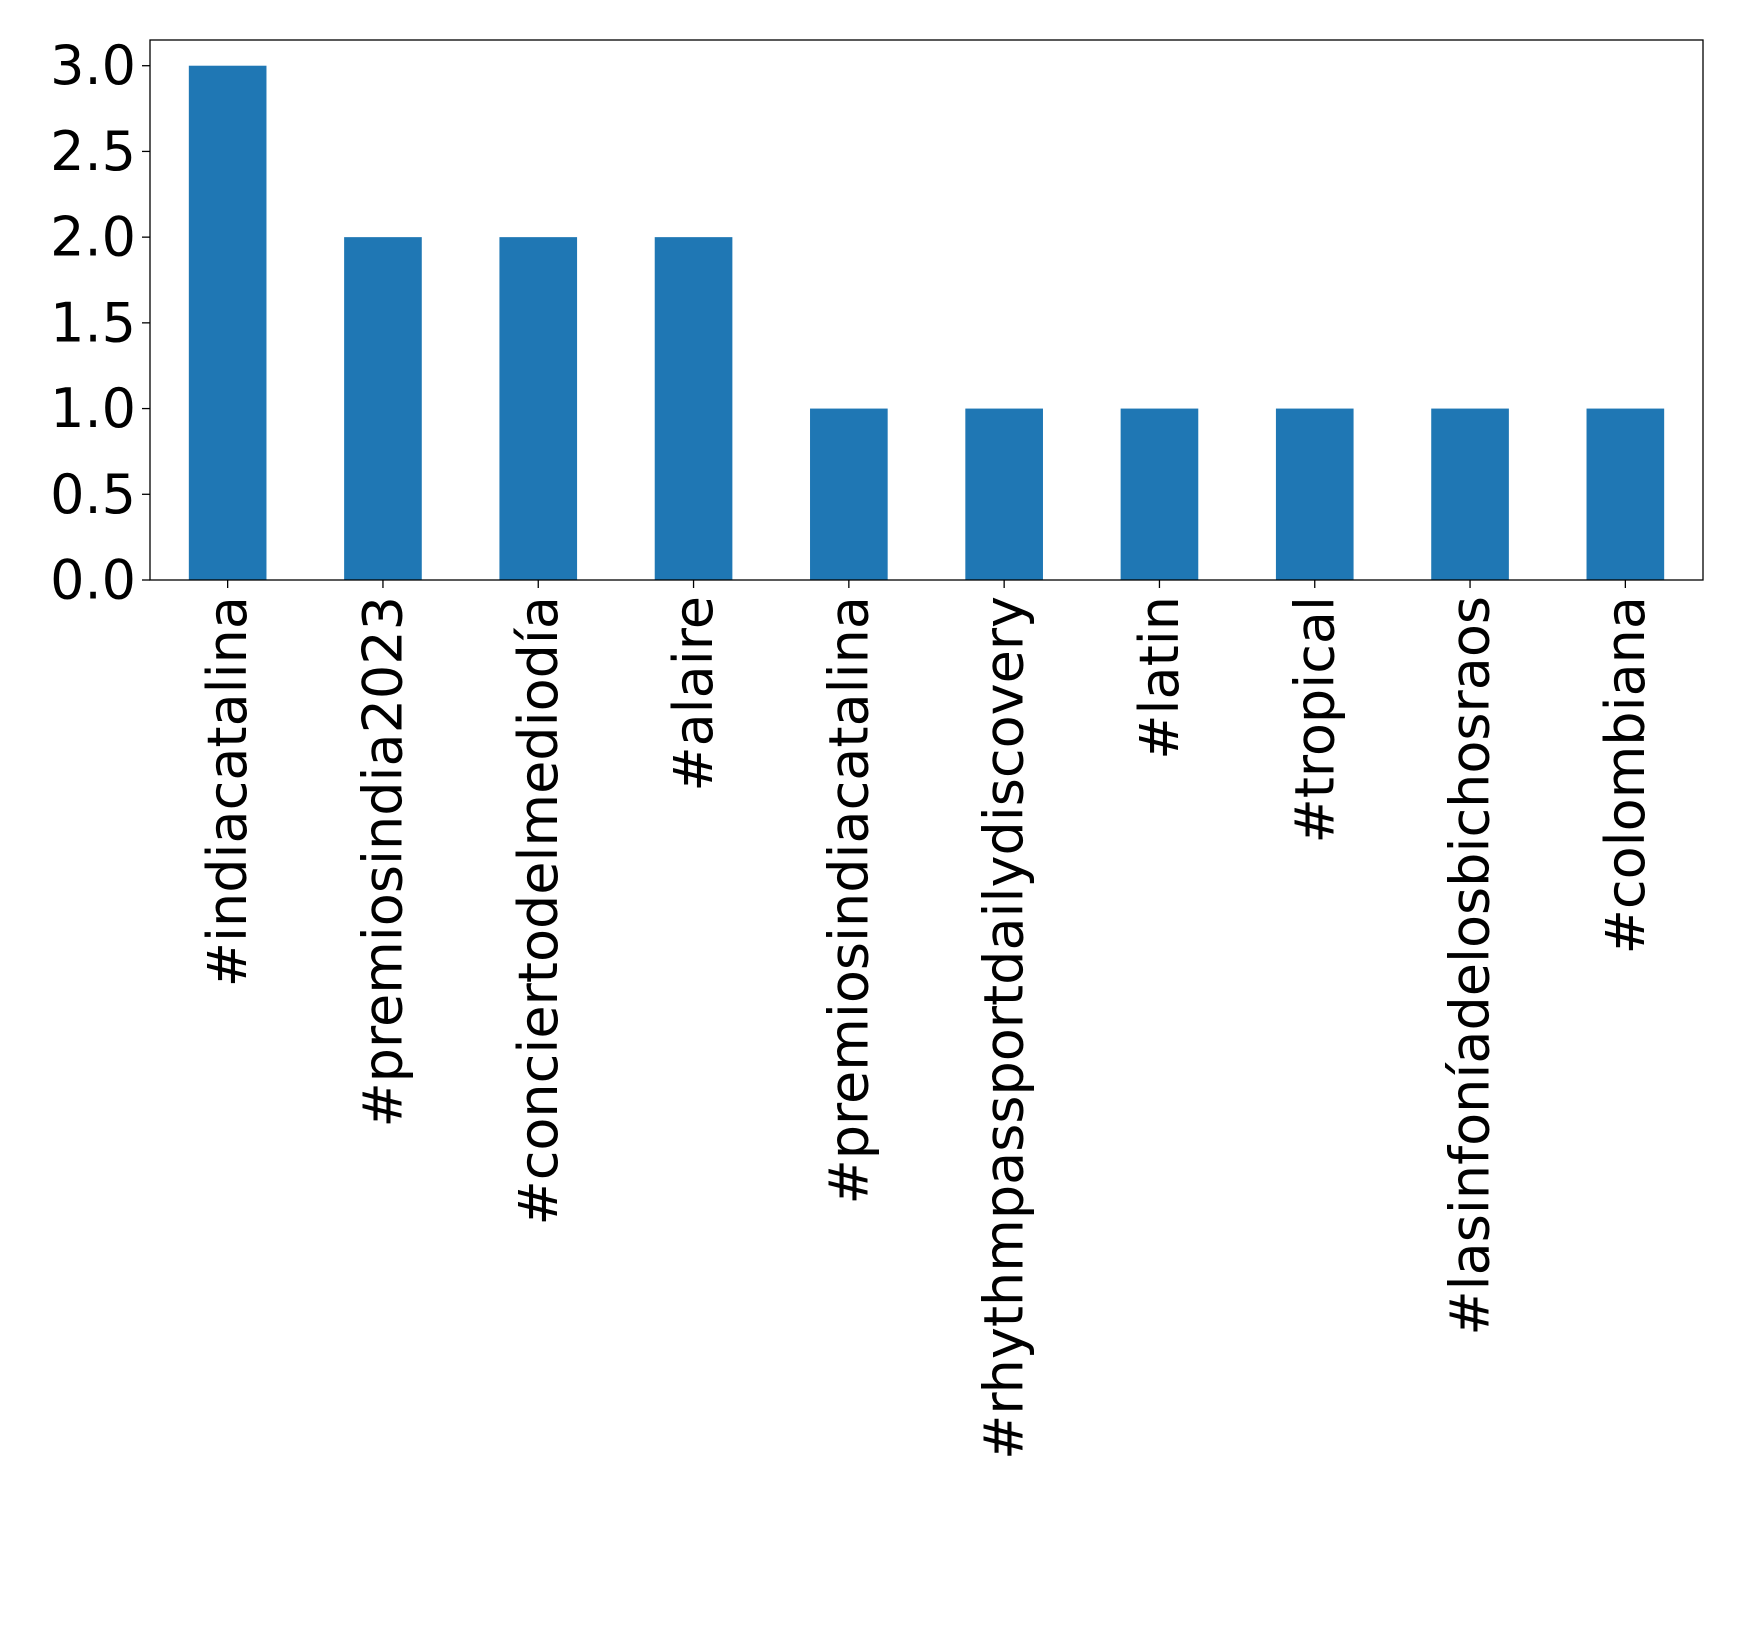 This screenshot has height=1628, width=1739. I want to click on y-tick-label: 0.0, so click(93, 580).